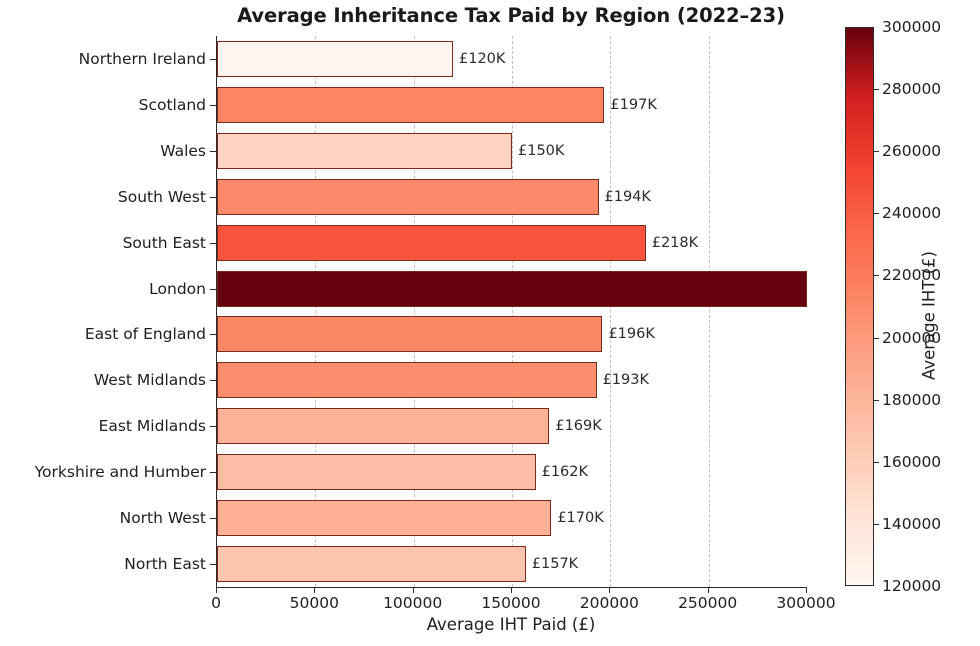 Image resolution: width=980 pixels, height=646 pixels. Describe the element at coordinates (120, 472) in the screenshot. I see `y-axis-tick-label: Yorkshire and Humber` at that location.